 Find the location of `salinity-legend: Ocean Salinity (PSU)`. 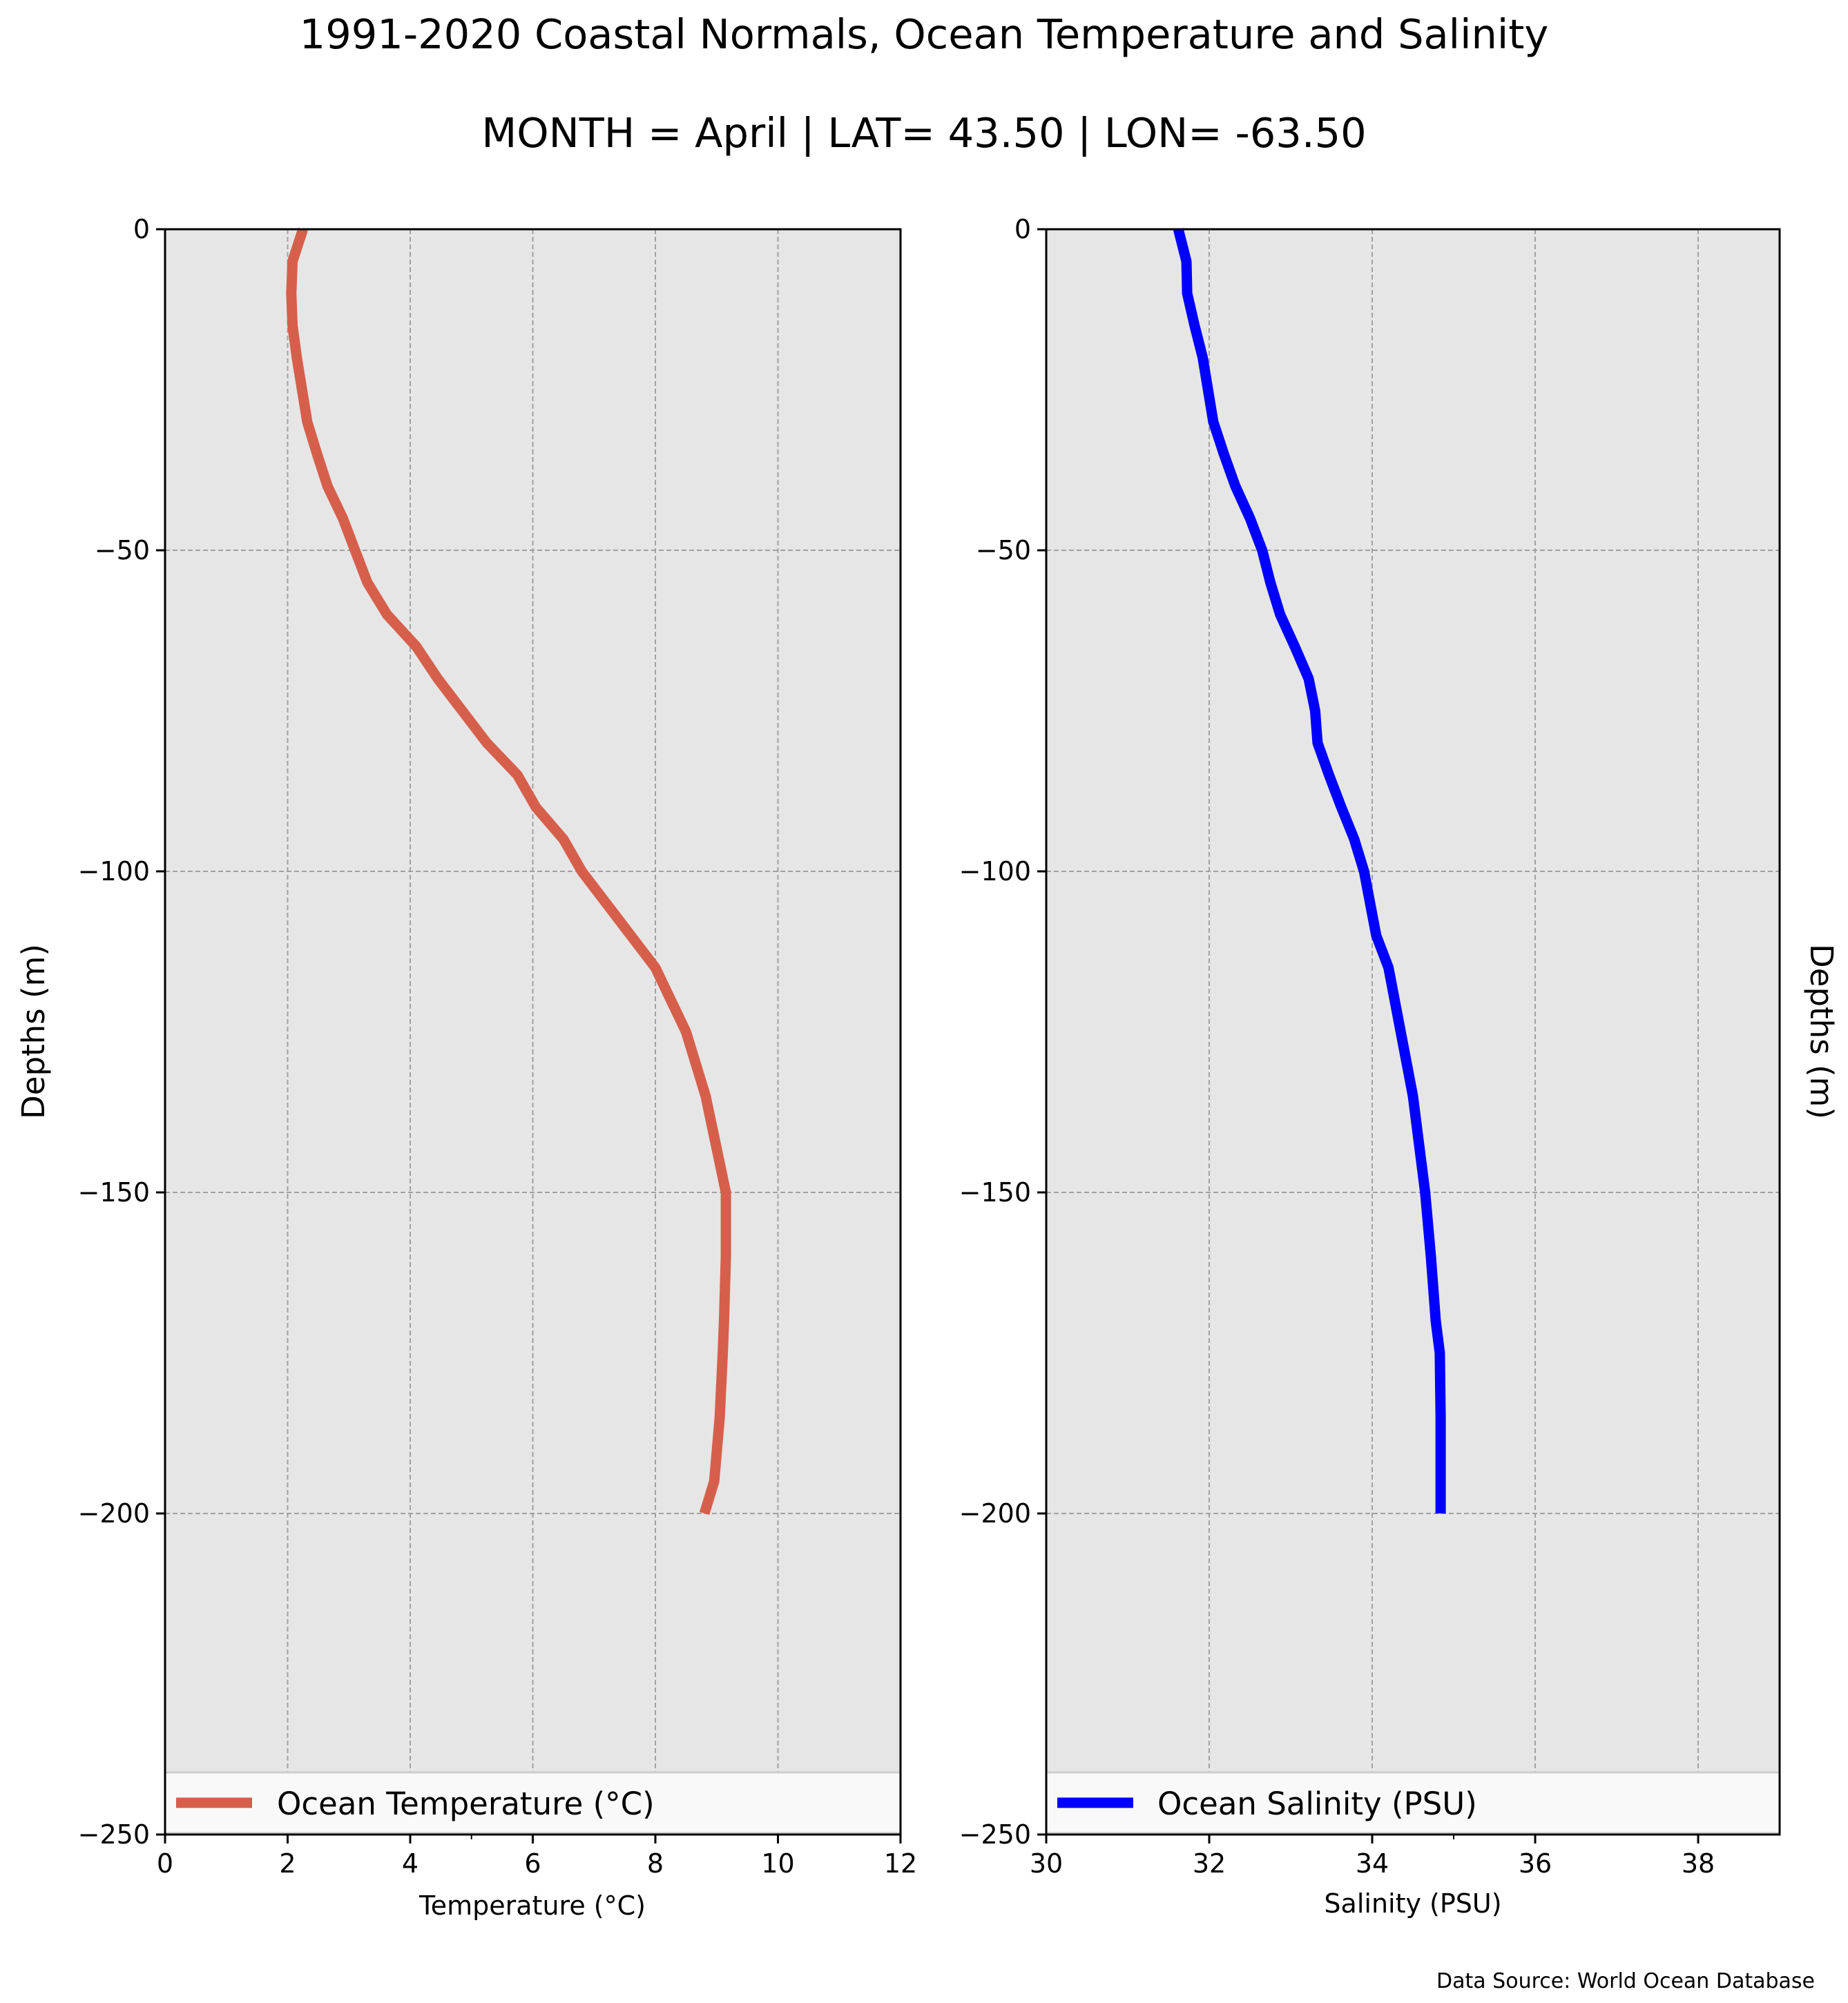

salinity-legend: Ocean Salinity (PSU) is located at coordinates (1413, 1803).